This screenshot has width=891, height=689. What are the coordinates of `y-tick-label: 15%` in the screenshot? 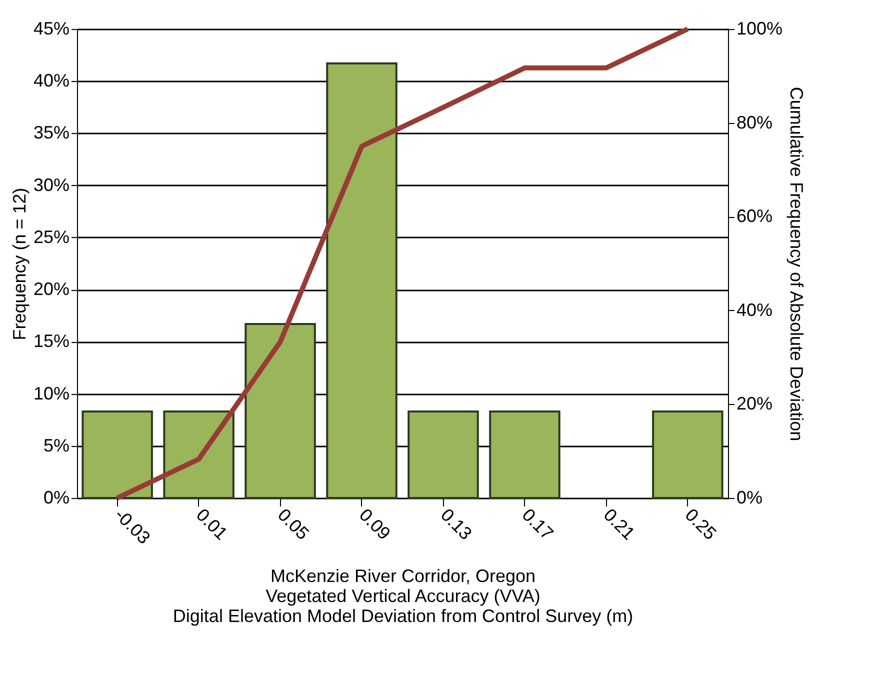 It's located at (51, 341).